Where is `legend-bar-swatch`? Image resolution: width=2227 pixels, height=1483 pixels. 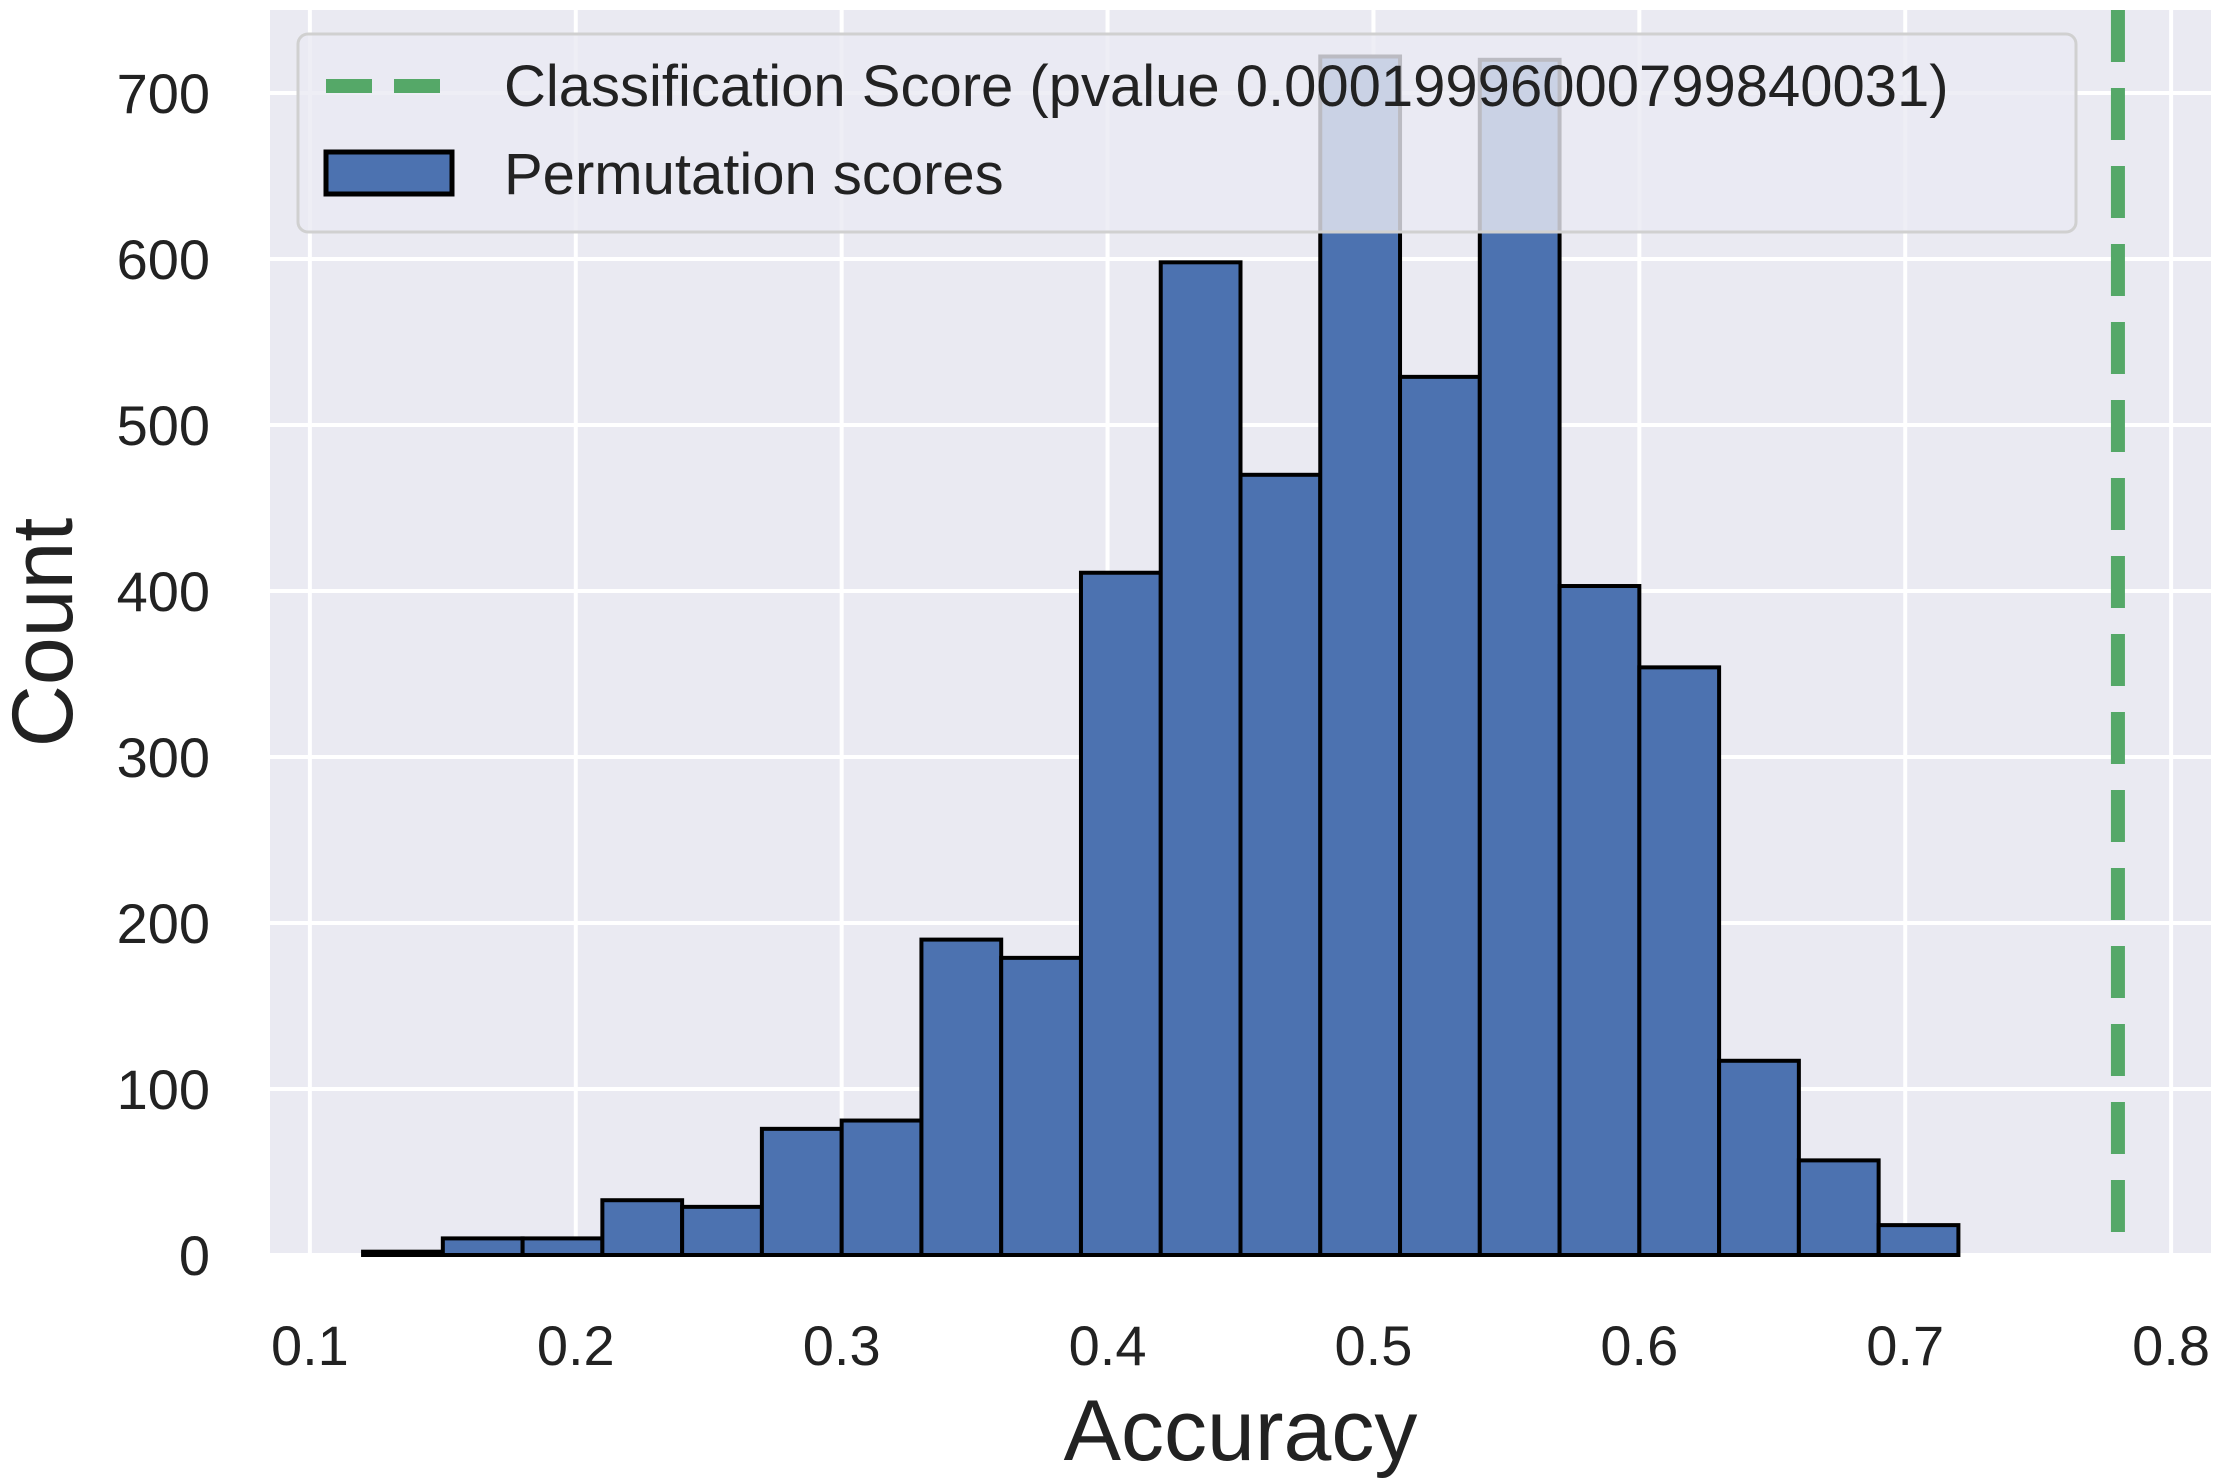
legend-bar-swatch is located at coordinates (389, 173).